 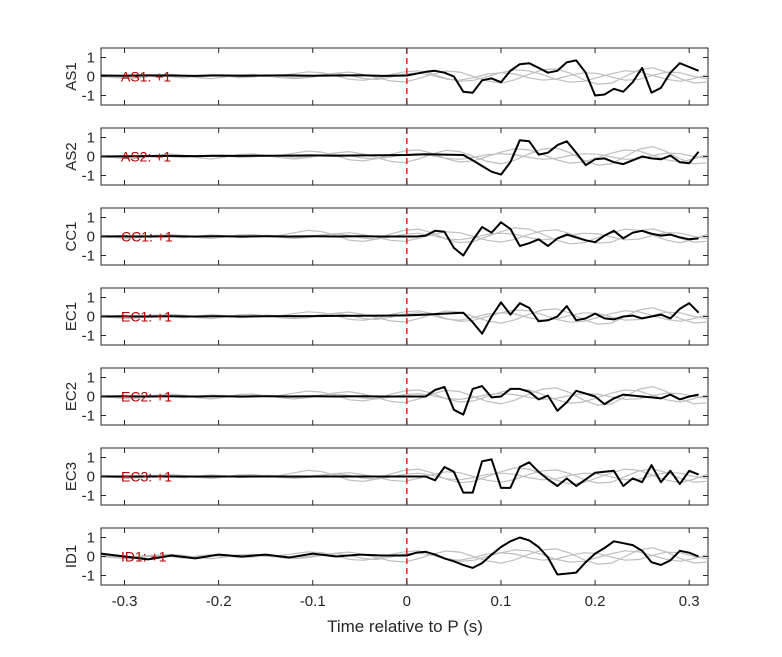 I want to click on panel-annotation: AS2: +1, so click(x=146, y=157).